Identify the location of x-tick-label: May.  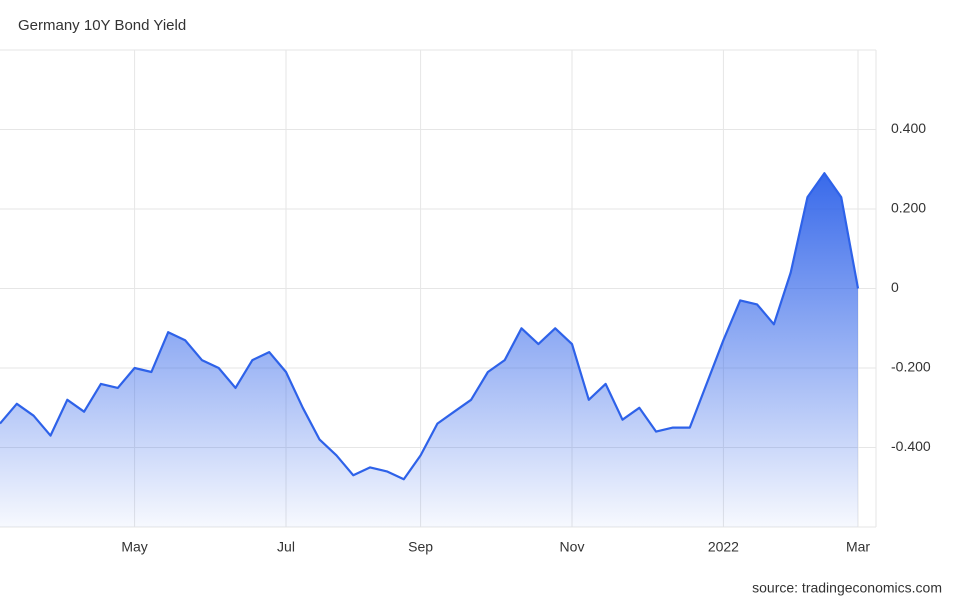
(134, 547).